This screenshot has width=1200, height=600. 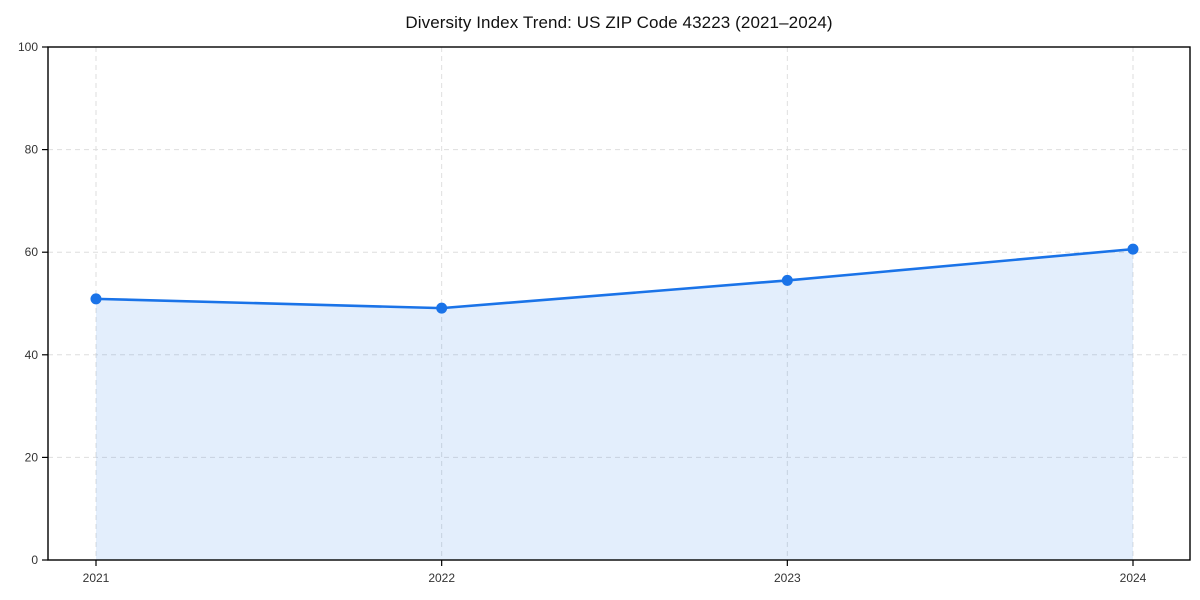 I want to click on x-tick-label: 2024, so click(x=1133, y=578).